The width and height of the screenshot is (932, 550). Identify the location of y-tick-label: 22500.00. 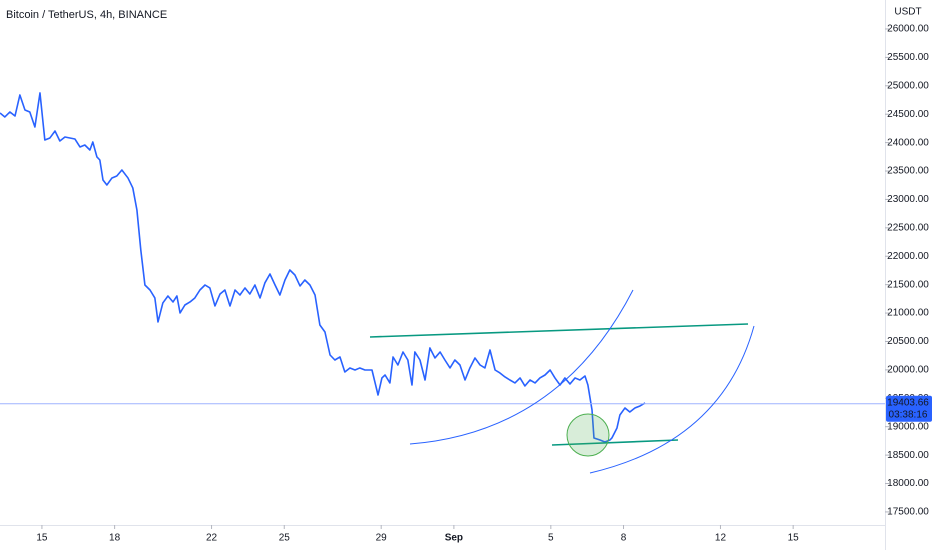
(908, 227).